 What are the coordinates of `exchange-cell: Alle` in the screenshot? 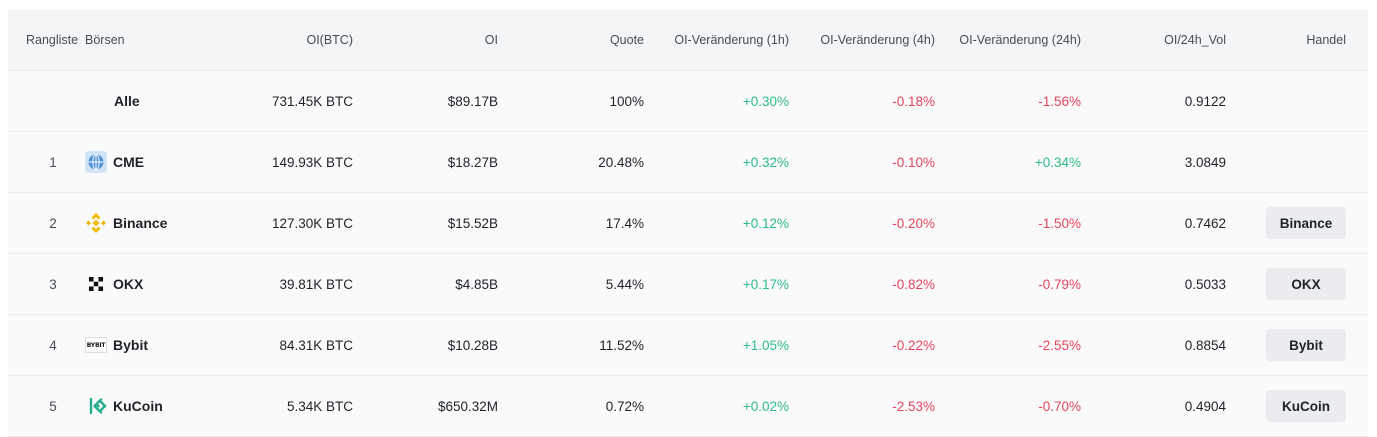 It's located at (145, 101).